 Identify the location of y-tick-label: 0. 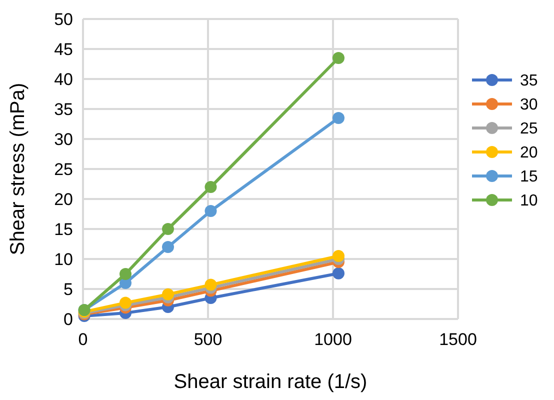
(68, 319).